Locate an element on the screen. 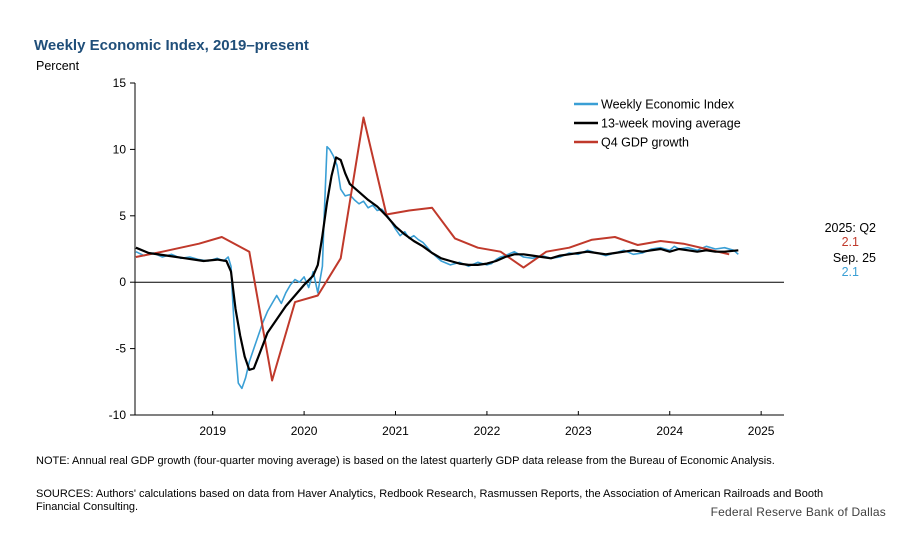  x-tick-label: 2023 is located at coordinates (578, 431).